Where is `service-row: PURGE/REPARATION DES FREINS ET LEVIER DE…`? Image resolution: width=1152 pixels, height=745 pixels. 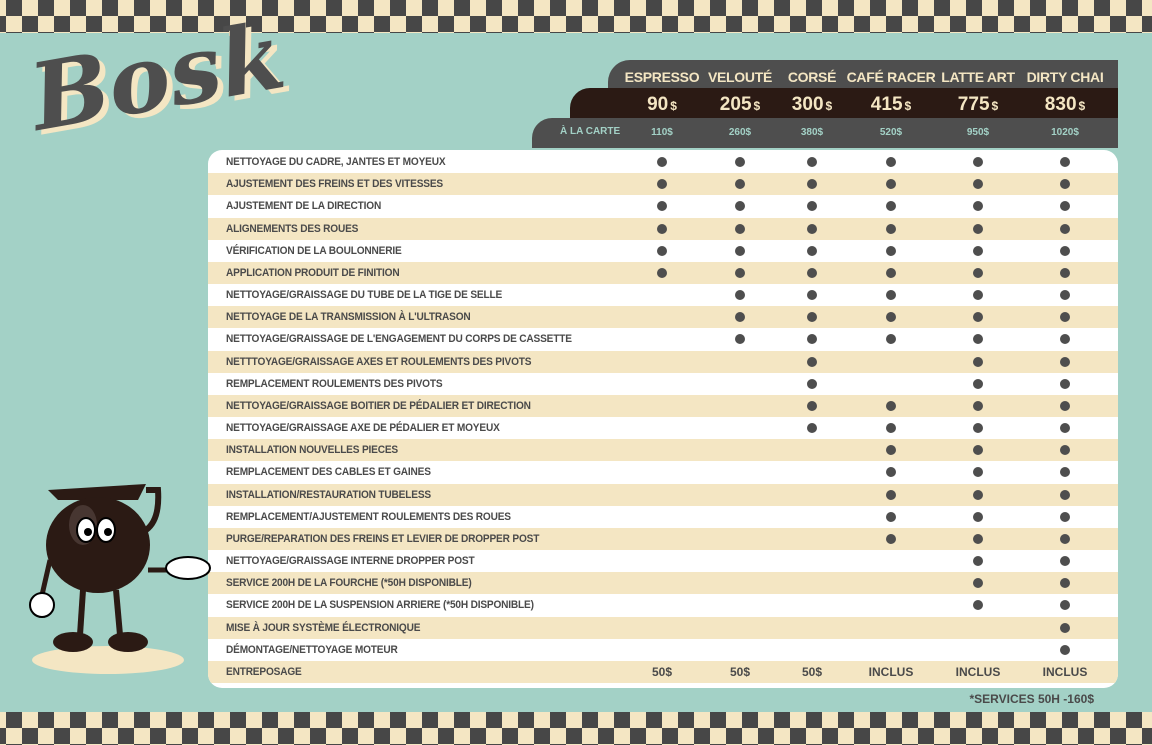
service-row: PURGE/REPARATION DES FREINS ET LEVIER DE… is located at coordinates (663, 539).